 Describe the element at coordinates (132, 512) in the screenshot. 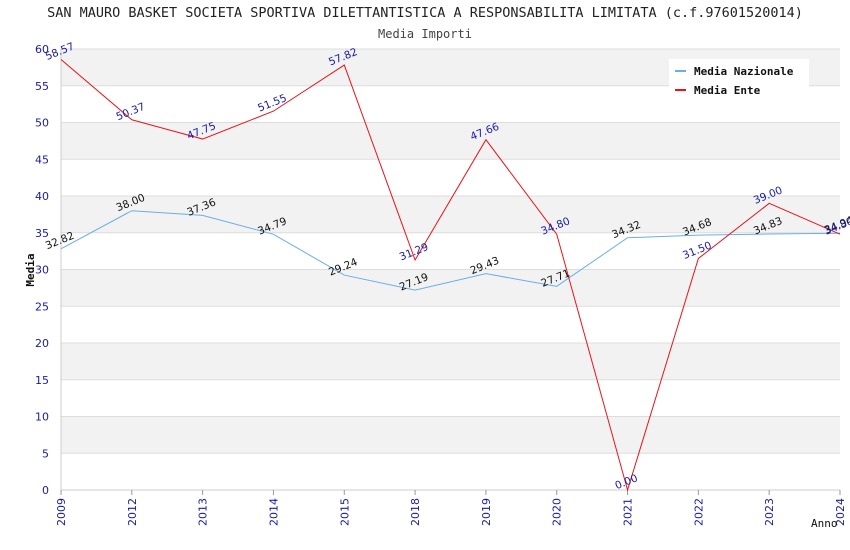

I see `x-tick-label: 2012` at that location.